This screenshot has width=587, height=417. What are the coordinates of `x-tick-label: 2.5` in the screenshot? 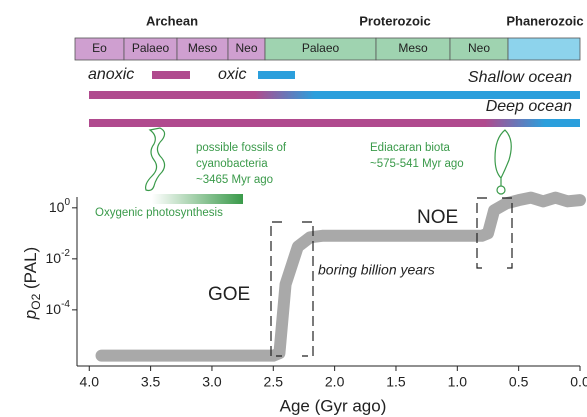 It's located at (274, 382).